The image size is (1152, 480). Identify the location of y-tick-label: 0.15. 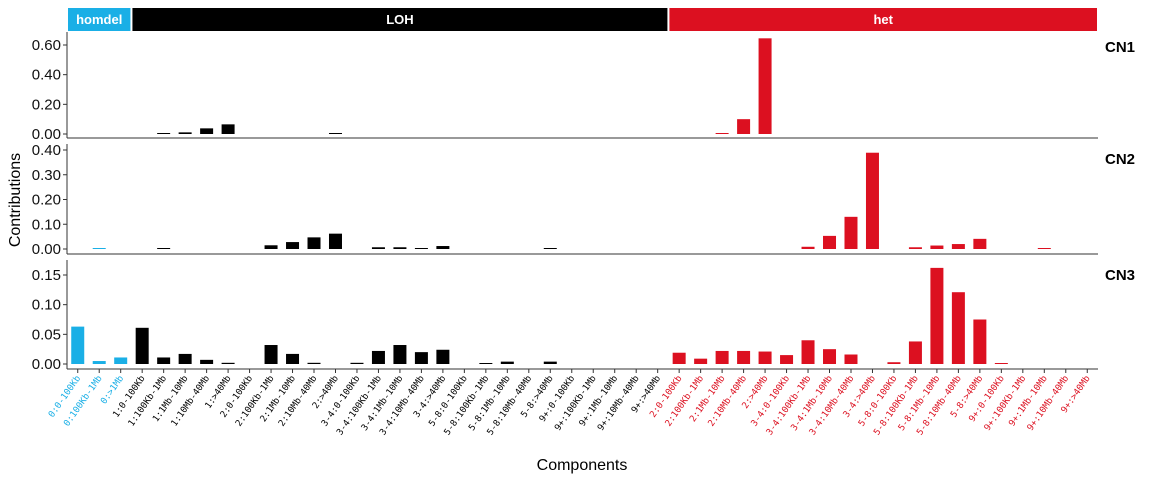
(46, 275).